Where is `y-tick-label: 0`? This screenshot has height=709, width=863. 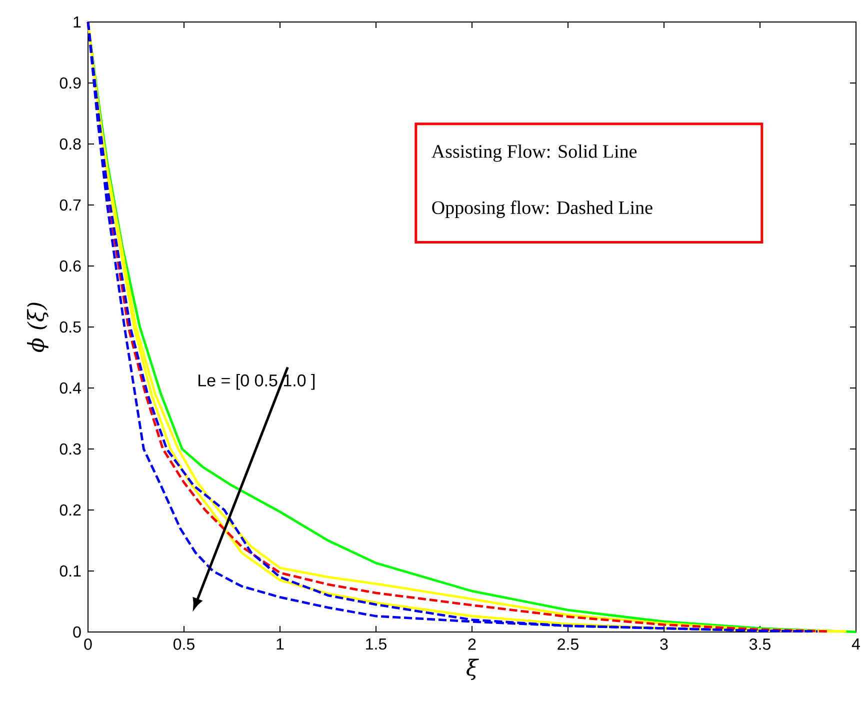 y-tick-label: 0 is located at coordinates (77, 632).